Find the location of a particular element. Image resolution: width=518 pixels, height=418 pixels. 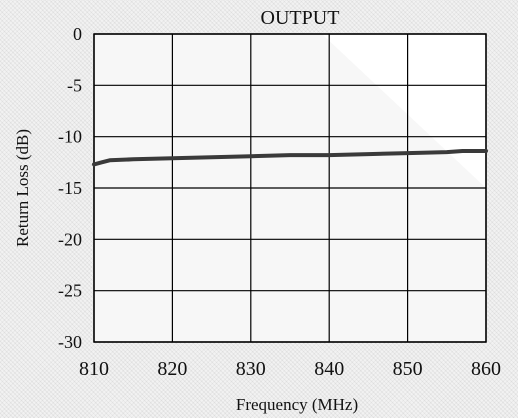

chart-title: OUTPUT is located at coordinates (300, 18).